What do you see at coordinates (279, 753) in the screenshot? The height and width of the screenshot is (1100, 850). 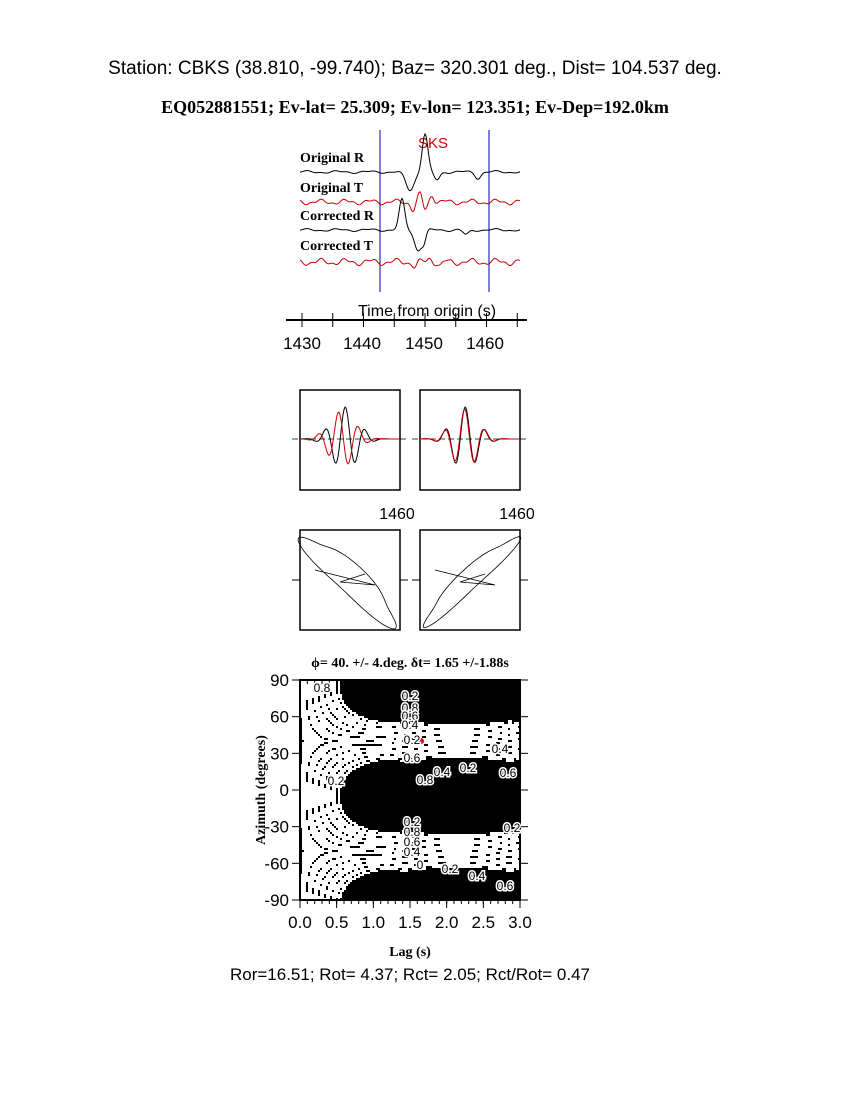 I see `y-tick-label: 30` at bounding box center [279, 753].